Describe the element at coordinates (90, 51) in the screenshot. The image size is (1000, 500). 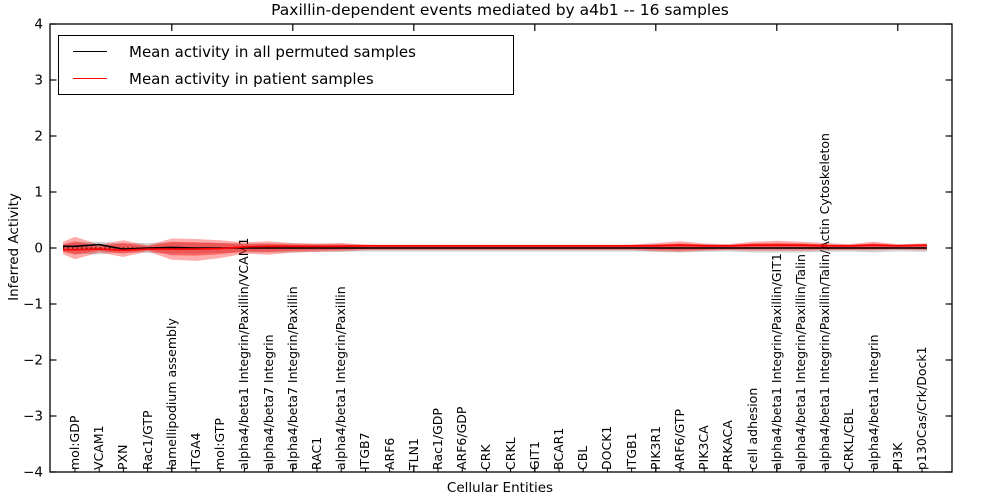
I see `permuted-line-swatch-icon` at that location.